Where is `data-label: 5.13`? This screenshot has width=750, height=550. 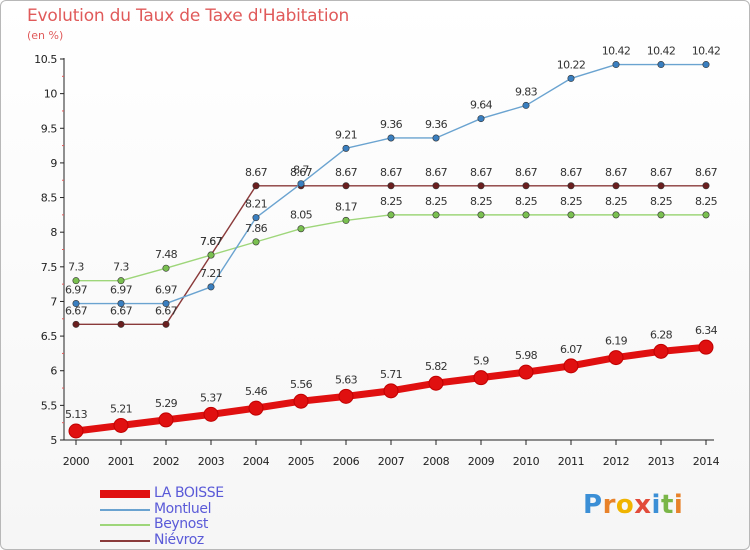
data-label: 5.13 is located at coordinates (76, 414).